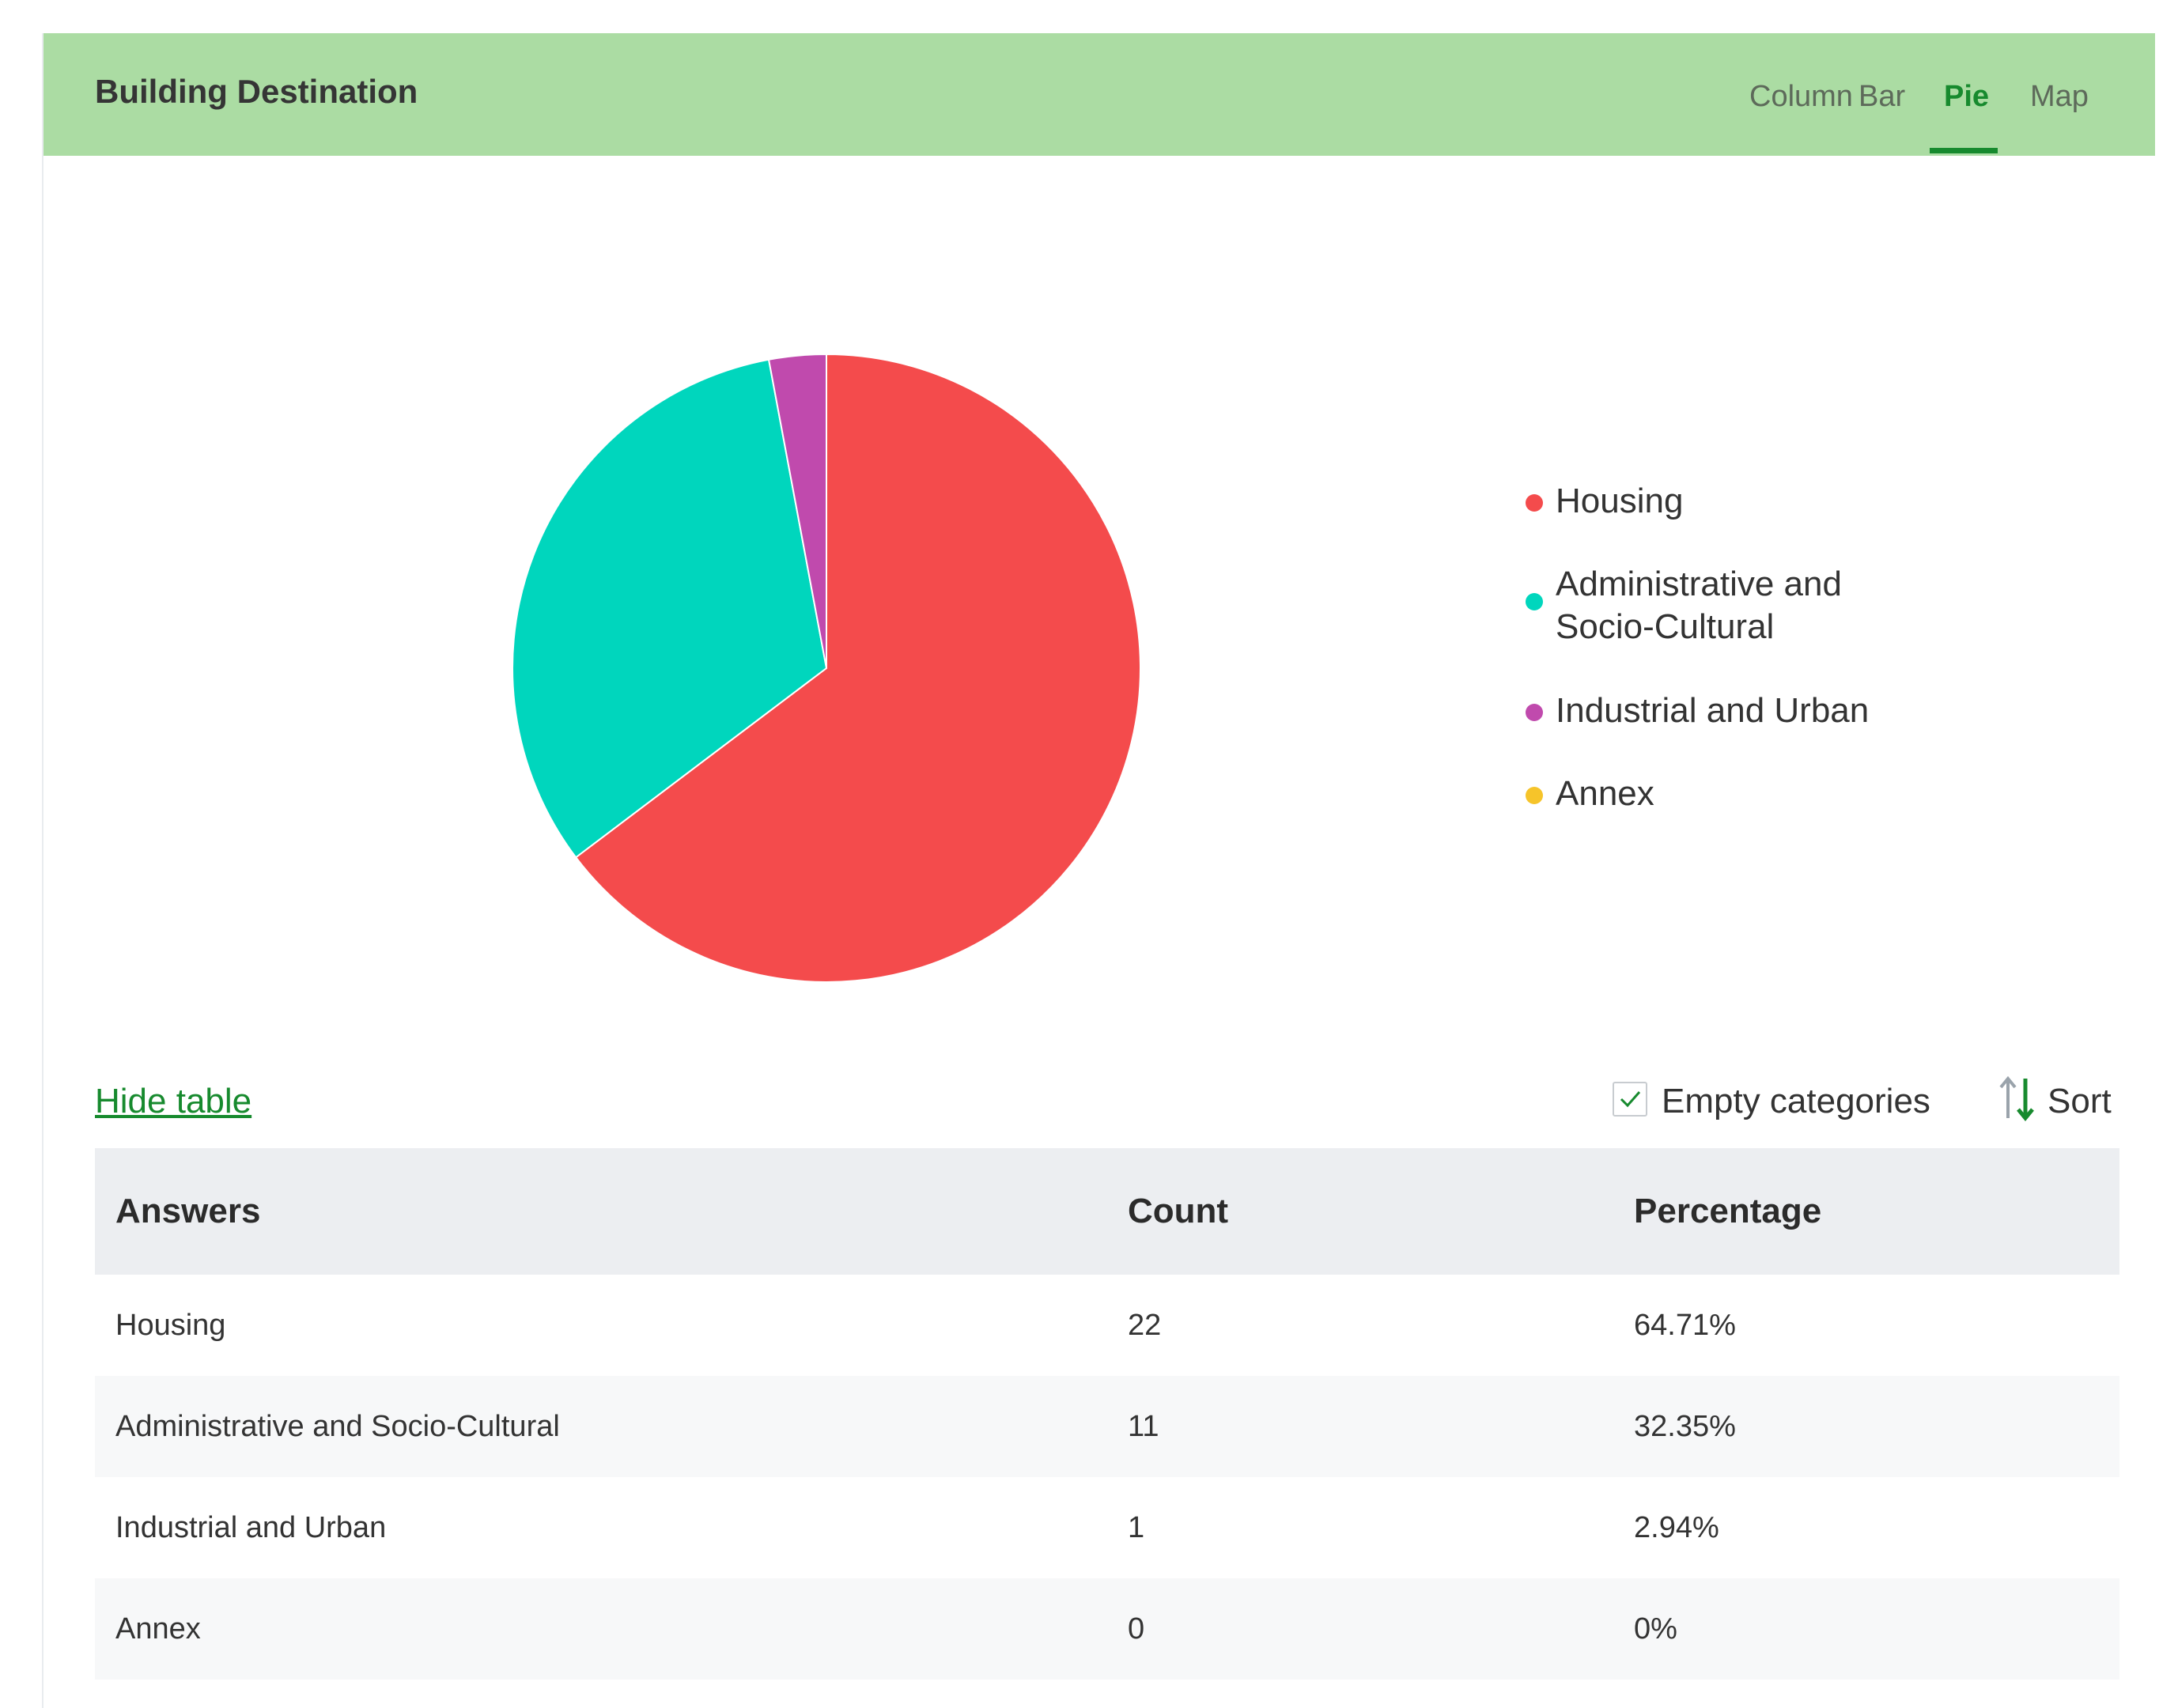  I want to click on pie-chart, so click(826, 668).